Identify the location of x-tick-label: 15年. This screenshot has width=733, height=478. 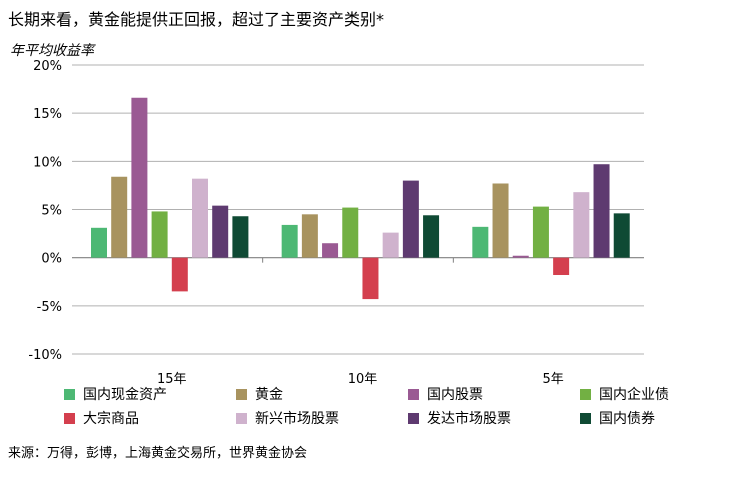
(172, 379).